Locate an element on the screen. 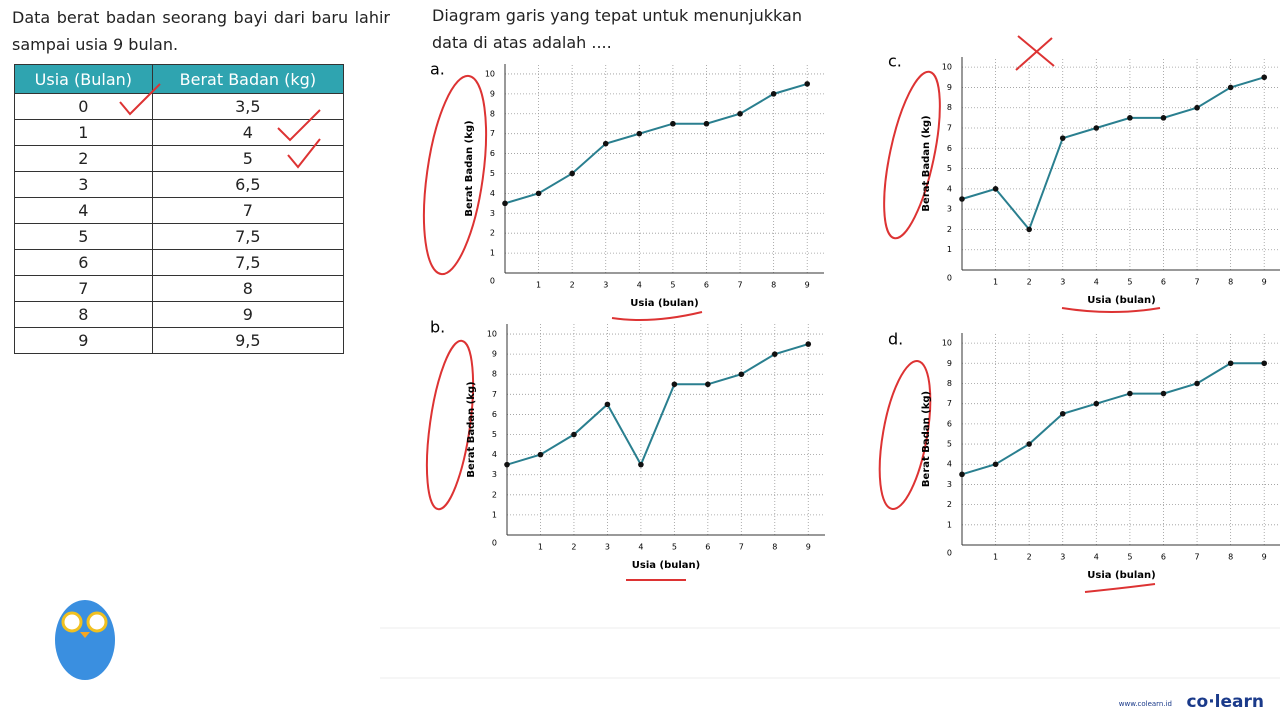  table-cell: 6 is located at coordinates (83, 262).